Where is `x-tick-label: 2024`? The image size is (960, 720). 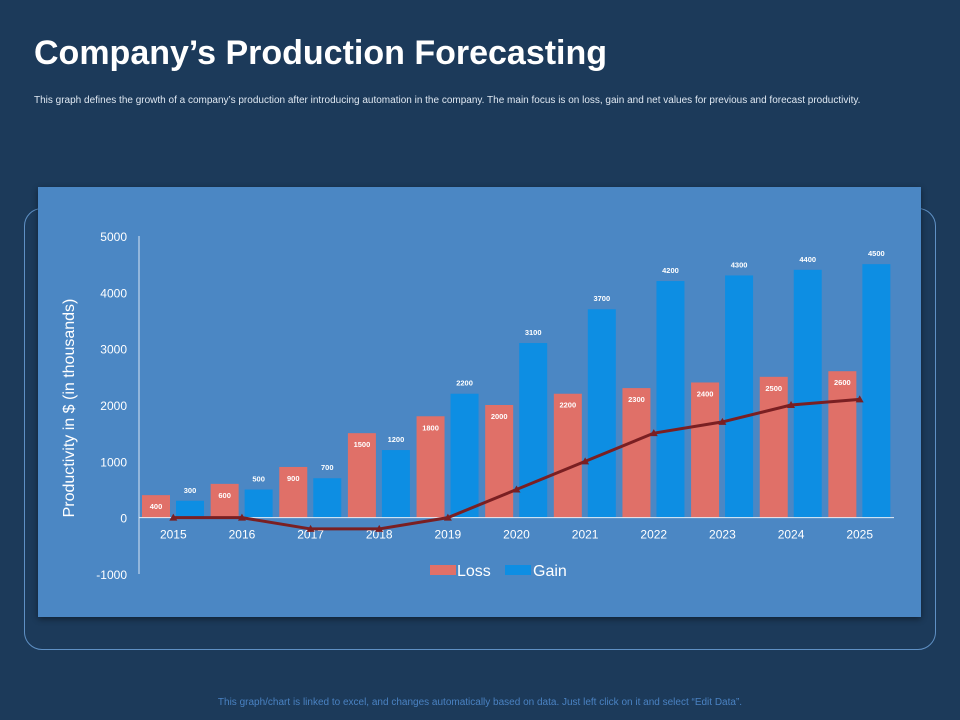
x-tick-label: 2024 is located at coordinates (791, 535).